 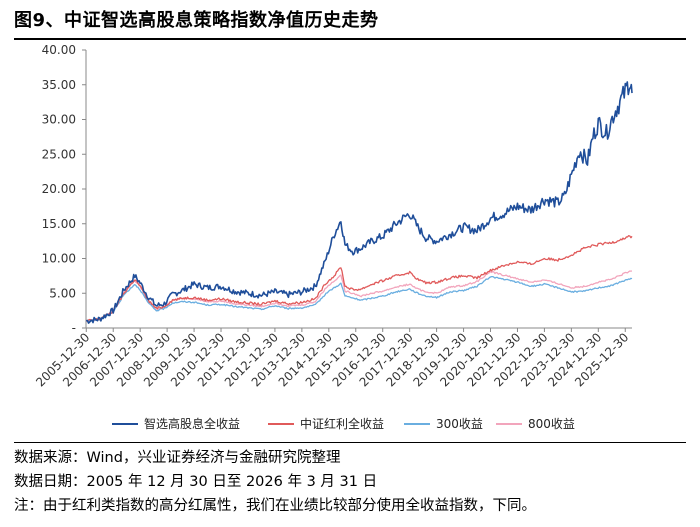 What do you see at coordinates (192, 423) in the screenshot?
I see `legend-label: 智选高股息全收益` at bounding box center [192, 423].